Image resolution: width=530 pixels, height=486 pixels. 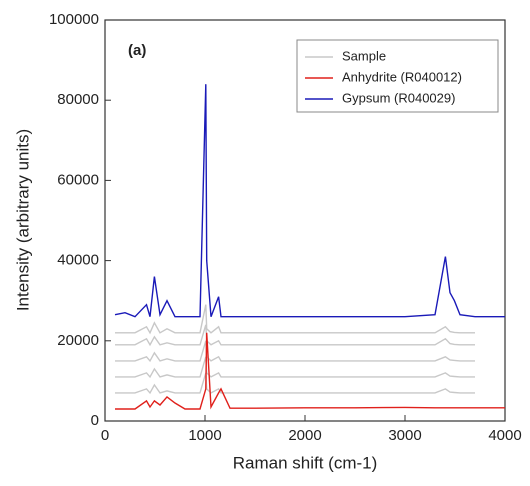 What do you see at coordinates (305, 462) in the screenshot?
I see `x-axis-label: Raman shift (cm-1)` at bounding box center [305, 462].